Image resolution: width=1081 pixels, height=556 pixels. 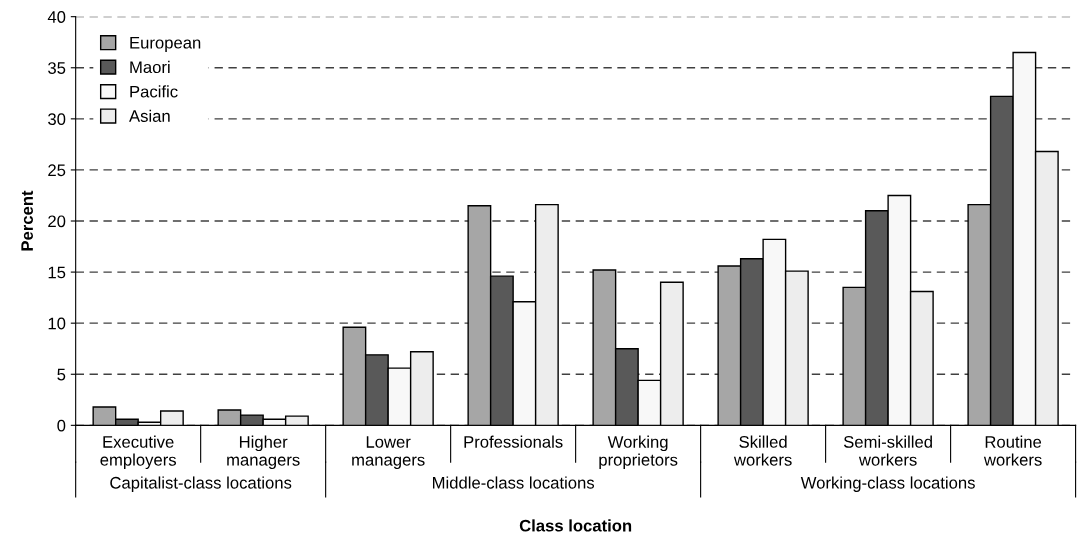 What do you see at coordinates (513, 482) in the screenshot?
I see `text: Middle-class locations` at bounding box center [513, 482].